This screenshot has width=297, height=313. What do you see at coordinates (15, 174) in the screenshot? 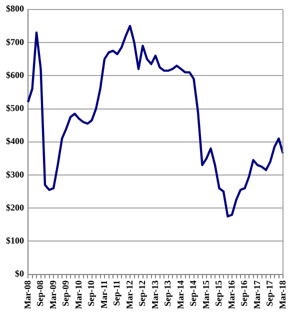
I see `y-tick-label: $300` at bounding box center [15, 174].